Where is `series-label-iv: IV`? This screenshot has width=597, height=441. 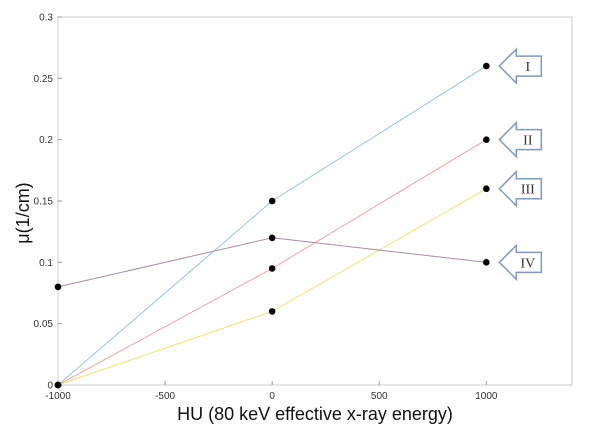 series-label-iv: IV is located at coordinates (527, 263).